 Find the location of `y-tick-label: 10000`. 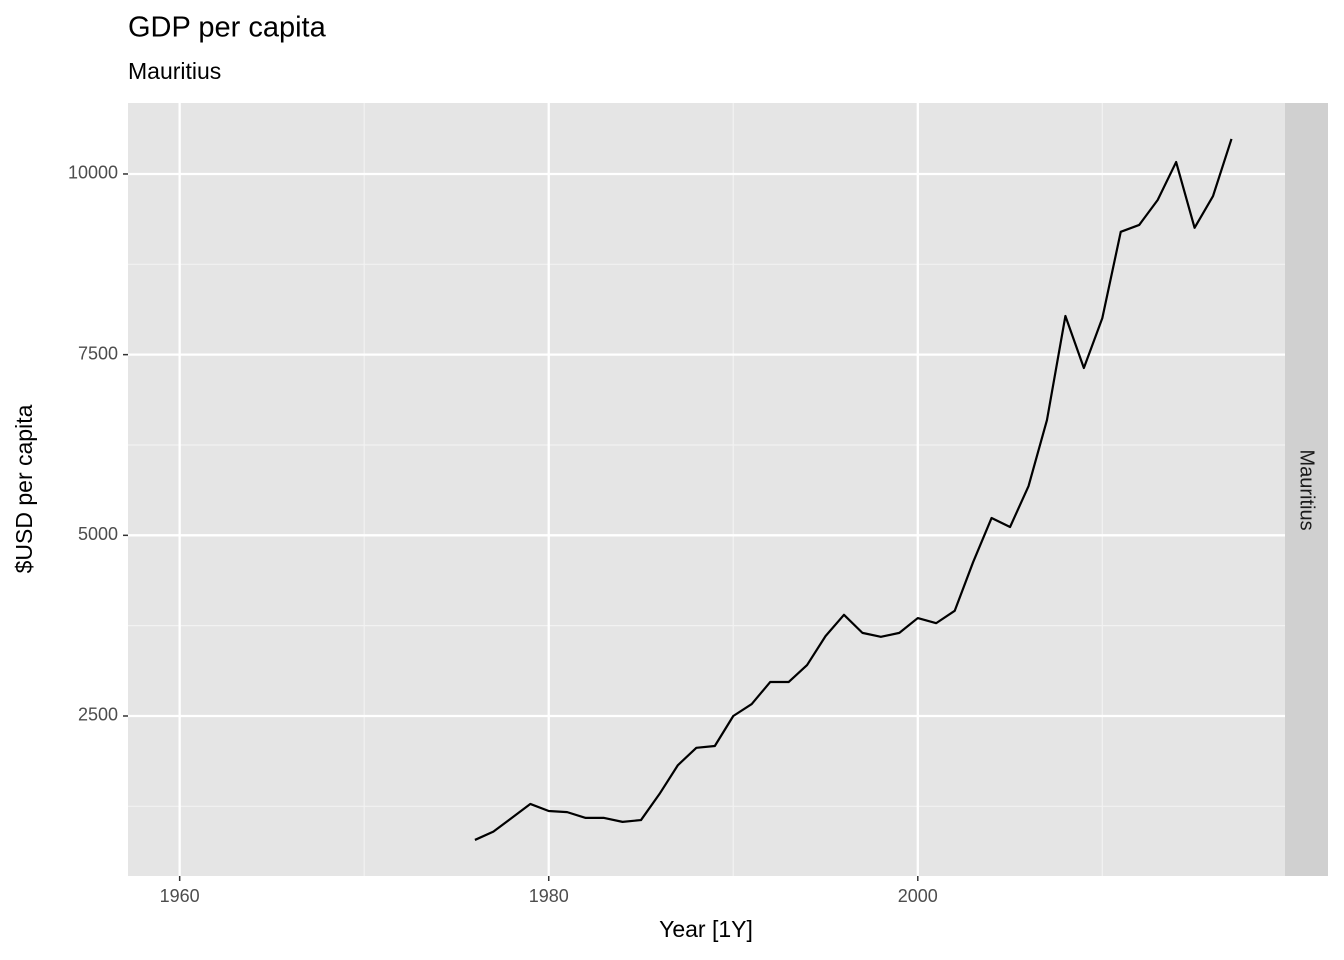

y-tick-label: 10000 is located at coordinates (93, 173).